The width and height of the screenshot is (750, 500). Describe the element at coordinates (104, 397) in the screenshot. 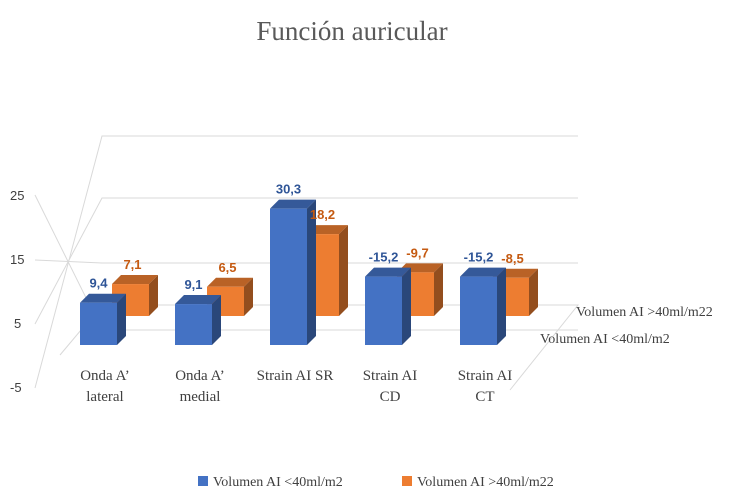

I see `category-label: lateral` at that location.